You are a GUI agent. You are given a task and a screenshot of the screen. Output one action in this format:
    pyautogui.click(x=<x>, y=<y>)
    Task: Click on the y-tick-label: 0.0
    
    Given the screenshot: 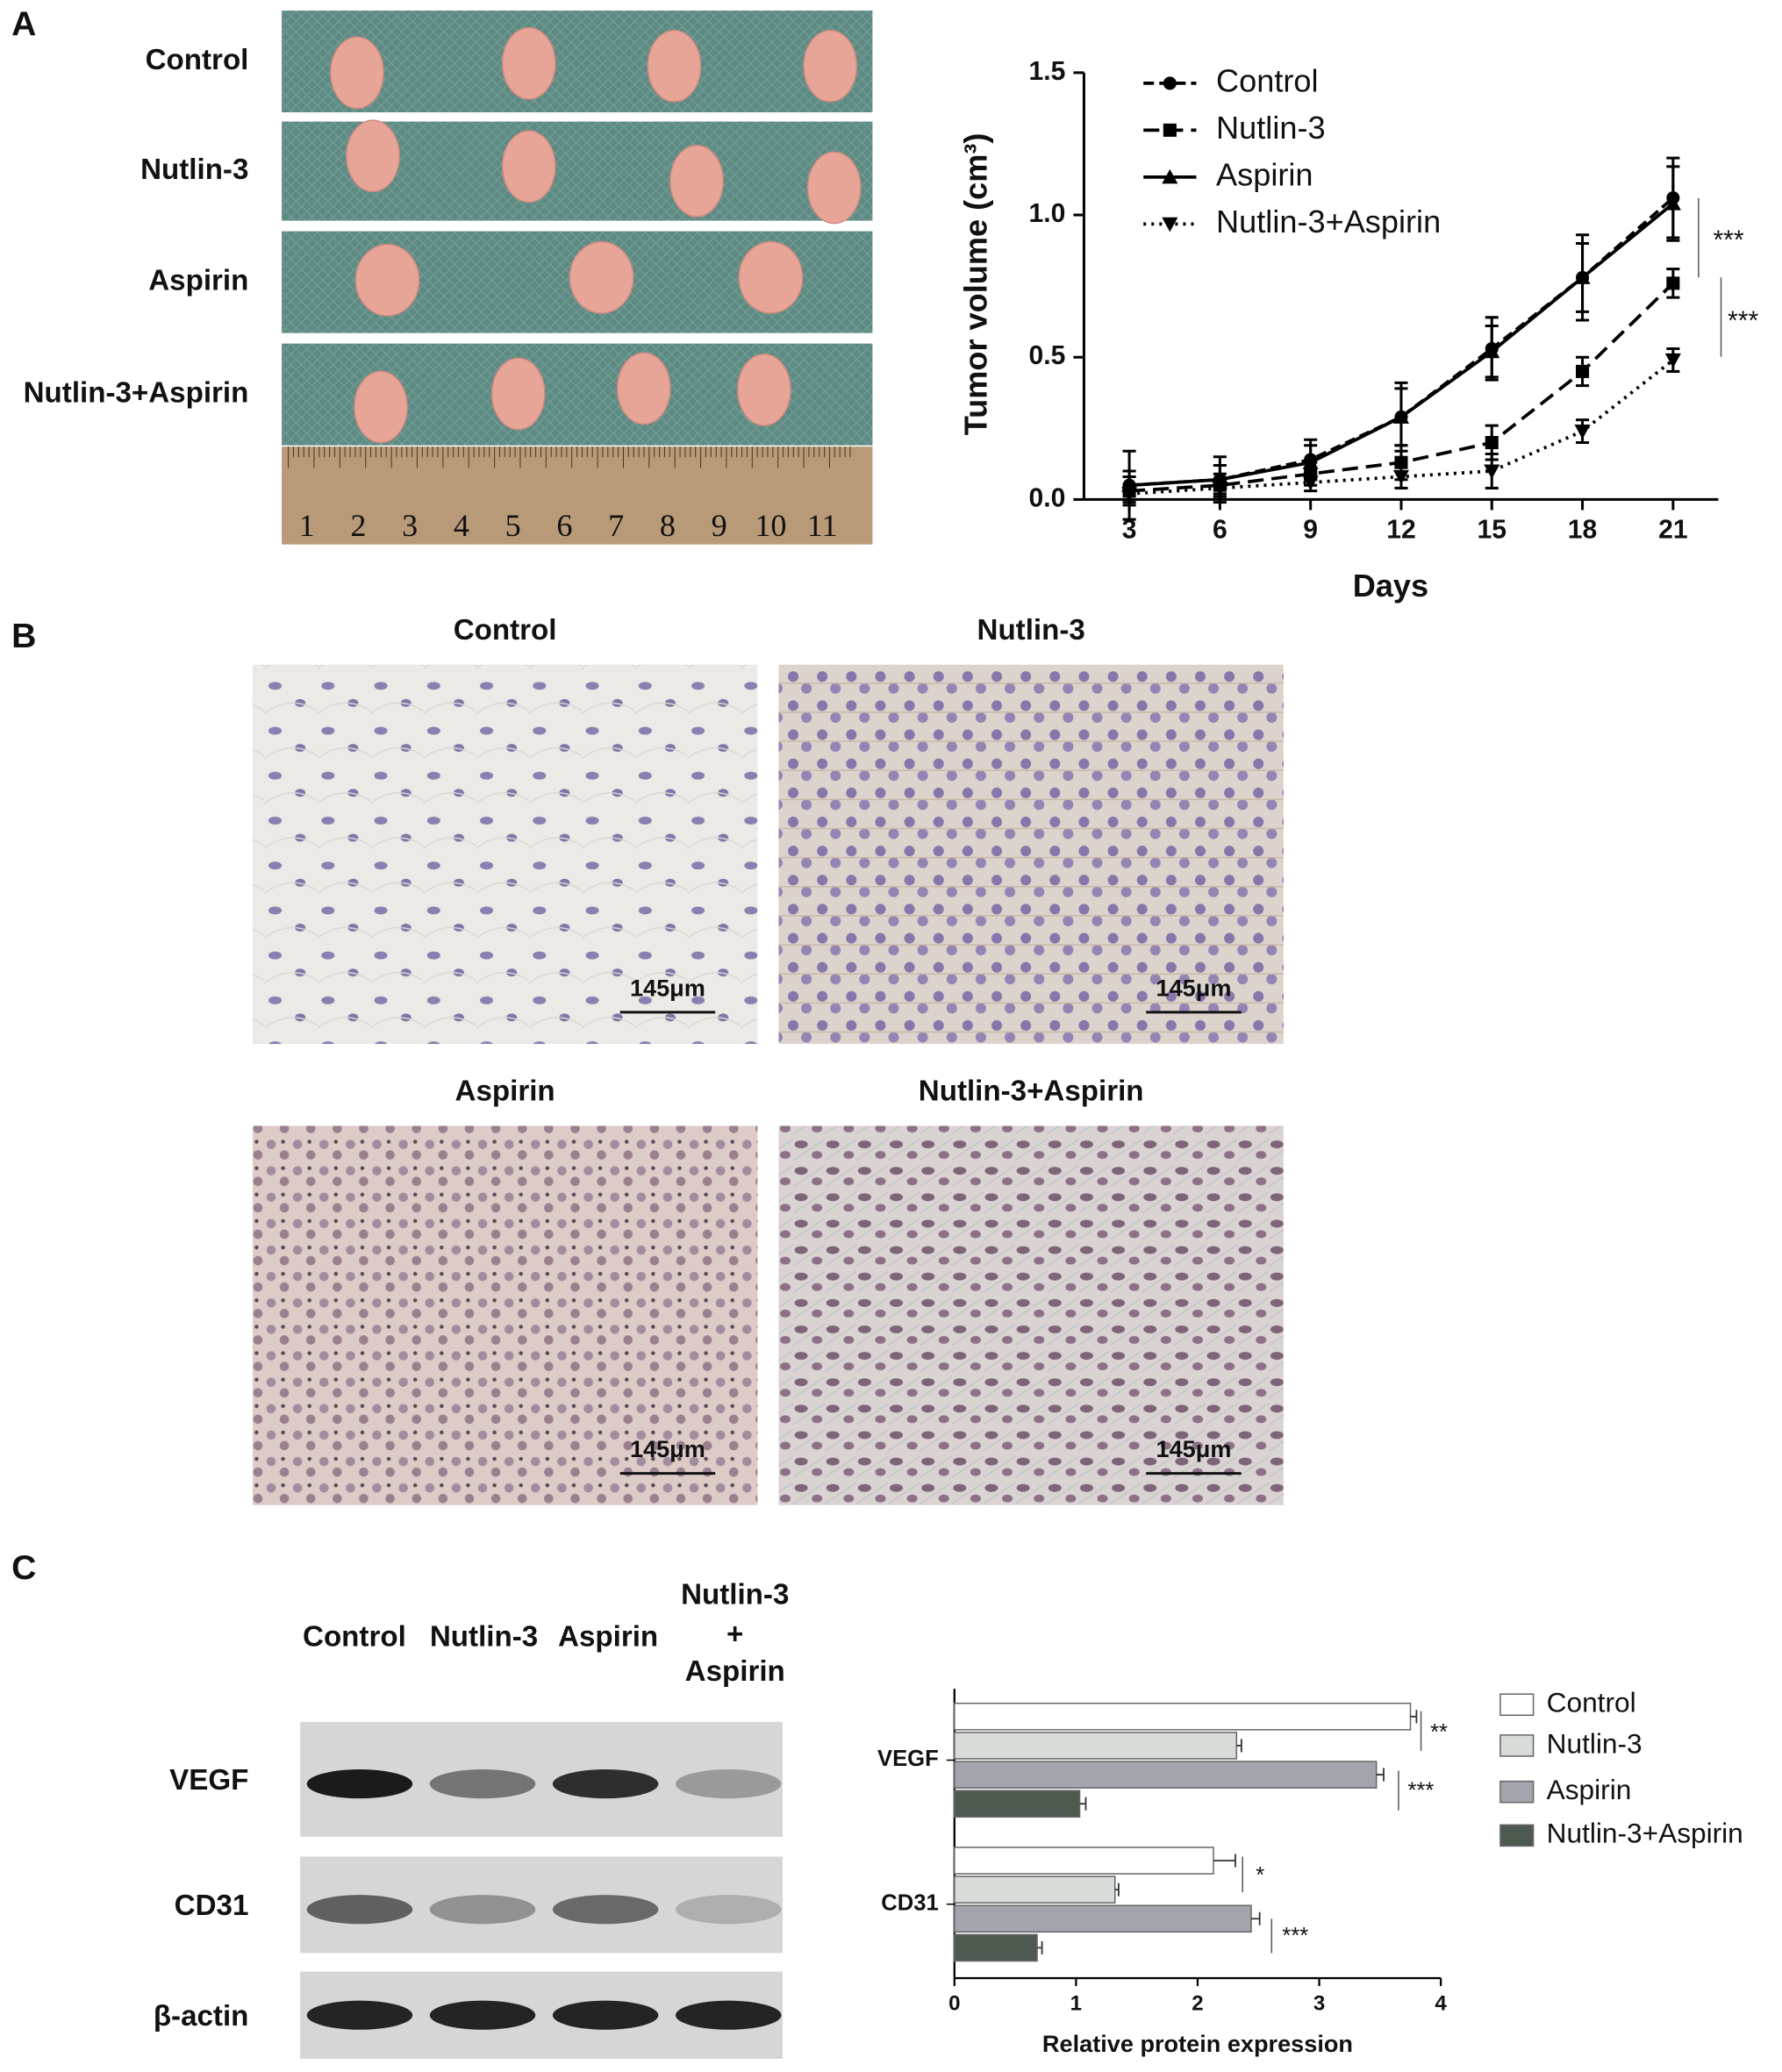 What is the action you would take?
    pyautogui.click(x=1046, y=498)
    